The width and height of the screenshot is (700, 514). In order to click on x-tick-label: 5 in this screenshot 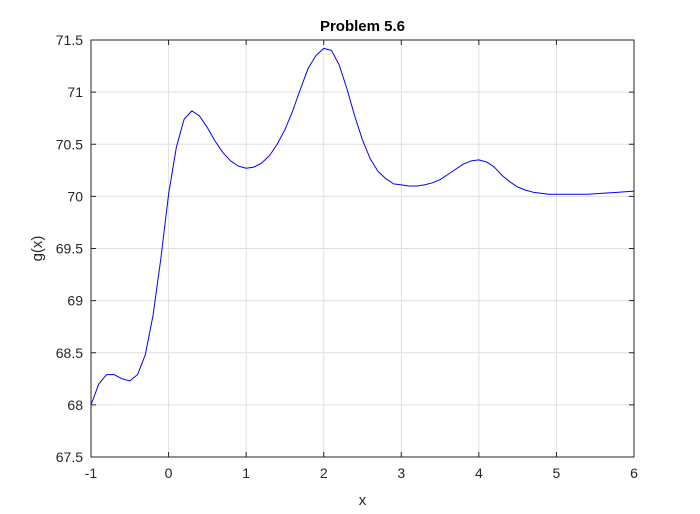, I will do `click(557, 473)`.